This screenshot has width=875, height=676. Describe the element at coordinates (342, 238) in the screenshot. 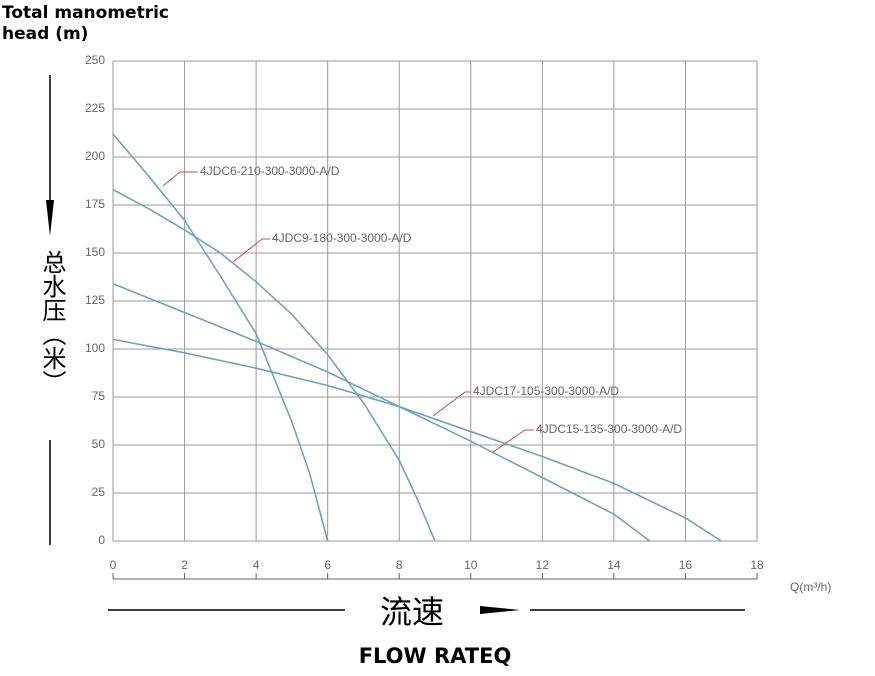

I see `series-label: 4JDC9-180-300-3000-A/D` at that location.